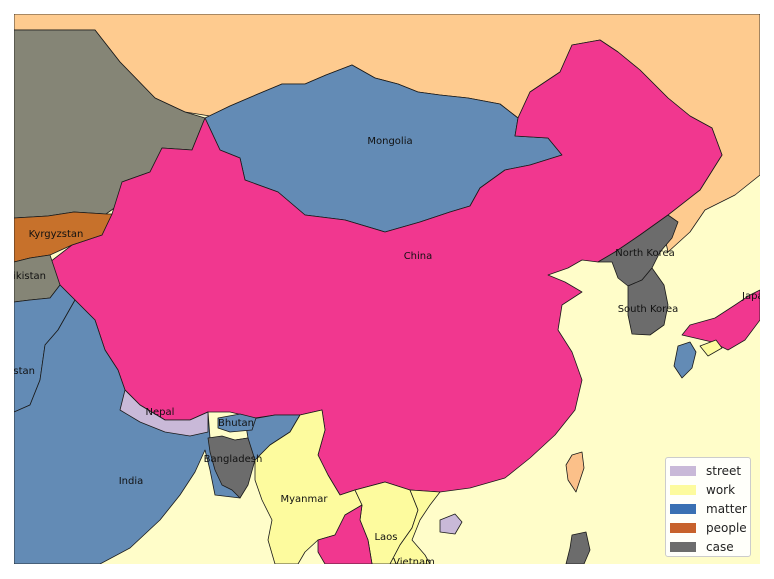 The image size is (774, 579). Describe the element at coordinates (711, 348) in the screenshot. I see `japan-shikoku-region` at that location.